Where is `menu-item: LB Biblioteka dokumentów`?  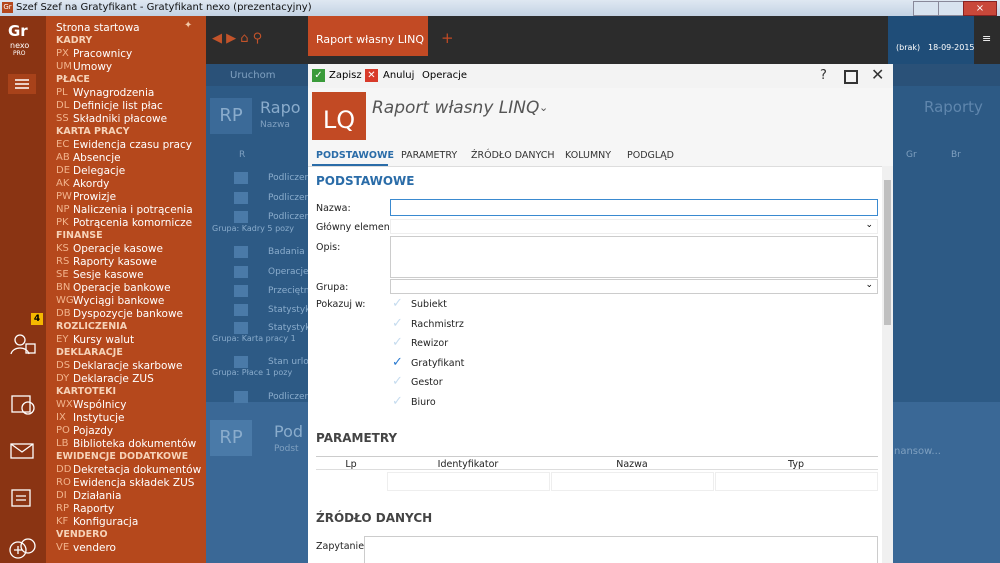
menu-item: LB Biblioteka dokumentów is located at coordinates (131, 444).